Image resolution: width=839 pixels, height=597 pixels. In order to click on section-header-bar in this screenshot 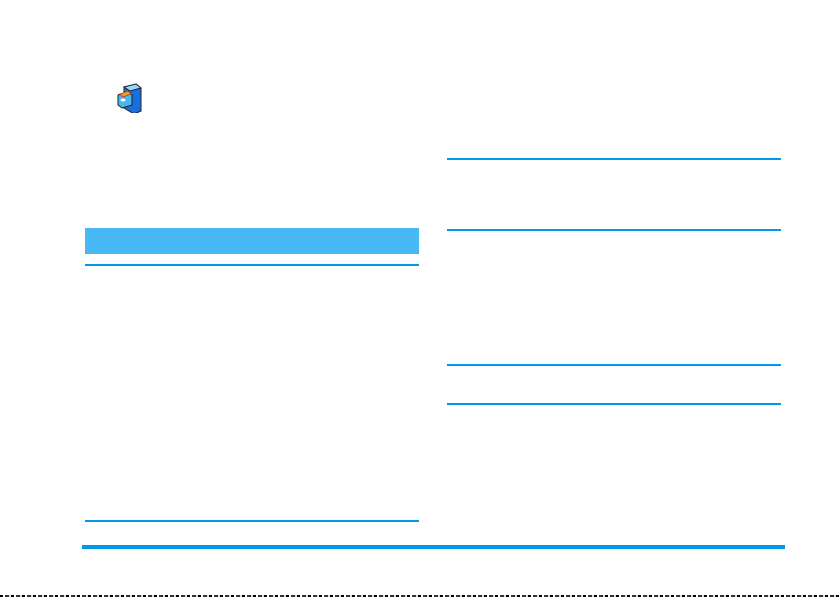, I will do `click(252, 241)`.